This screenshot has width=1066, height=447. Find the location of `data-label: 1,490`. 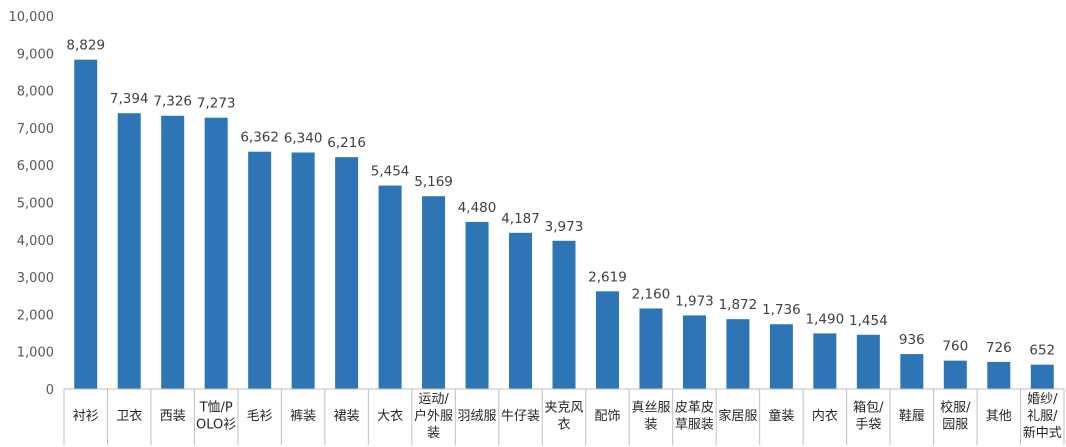

data-label: 1,490 is located at coordinates (825, 319).